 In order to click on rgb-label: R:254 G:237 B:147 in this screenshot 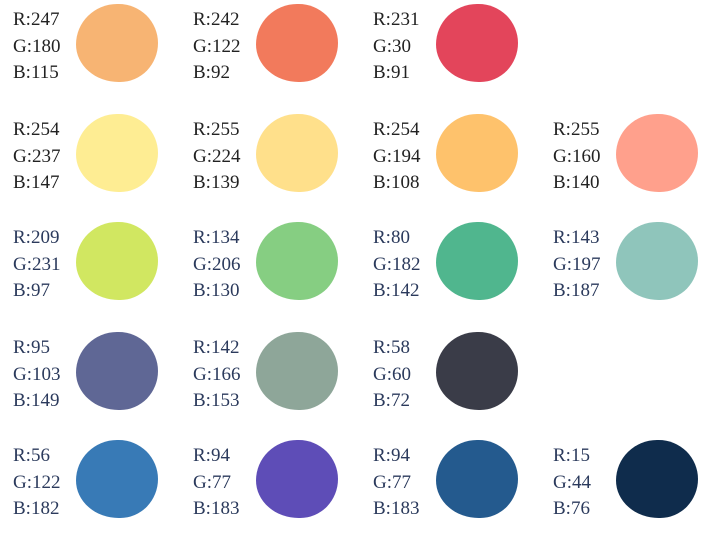, I will do `click(37, 157)`.